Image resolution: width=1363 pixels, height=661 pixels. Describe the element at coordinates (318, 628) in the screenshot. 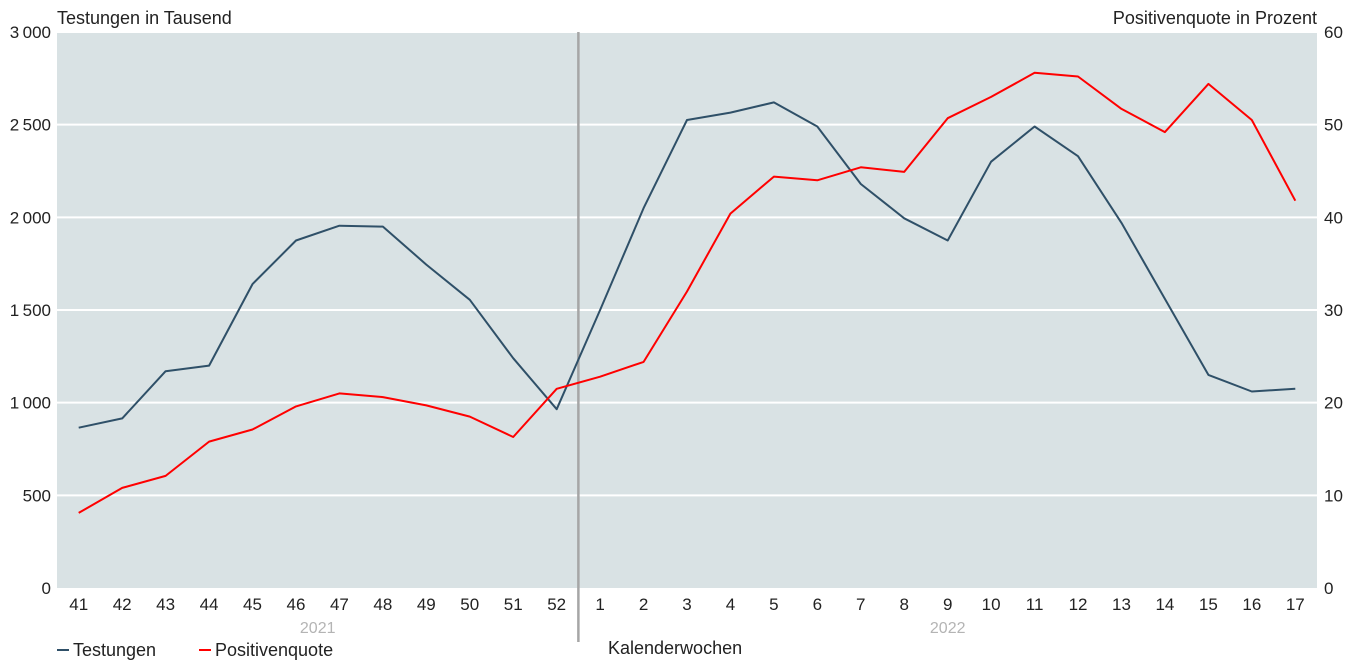

I see `year-label-2021: 2021` at that location.